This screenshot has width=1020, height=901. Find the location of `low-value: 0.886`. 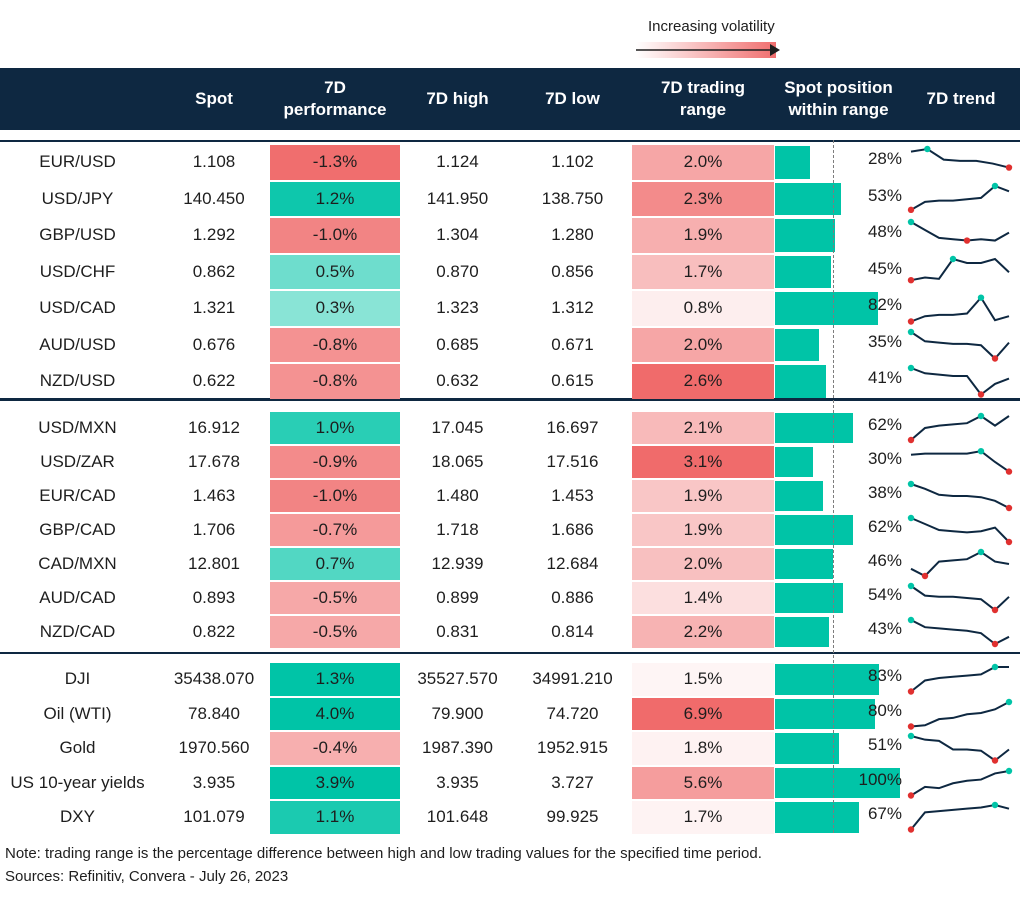

low-value: 0.886 is located at coordinates (572, 597).